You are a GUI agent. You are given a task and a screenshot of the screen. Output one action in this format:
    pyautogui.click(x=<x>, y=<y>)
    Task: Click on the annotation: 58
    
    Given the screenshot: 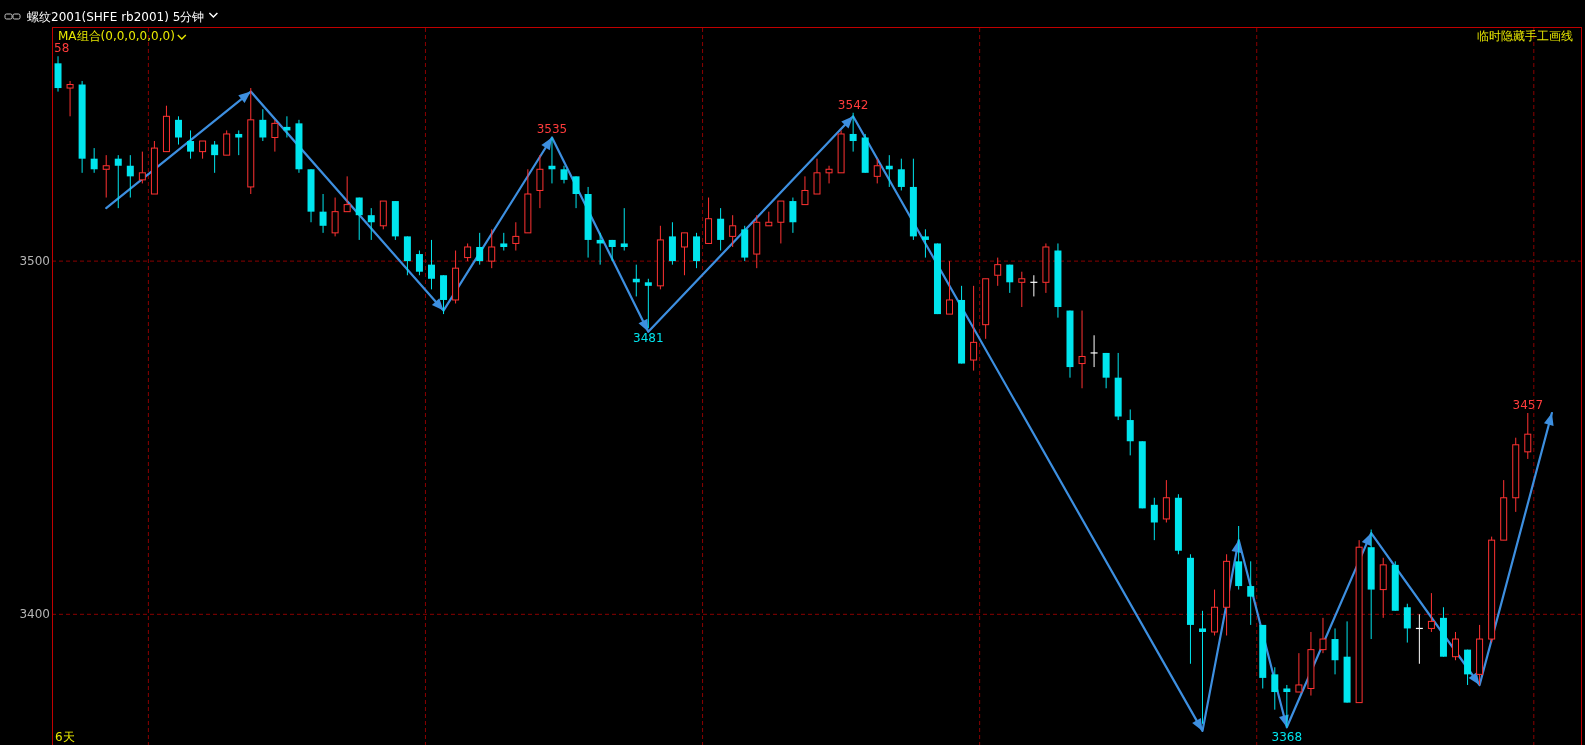 What is the action you would take?
    pyautogui.click(x=62, y=48)
    